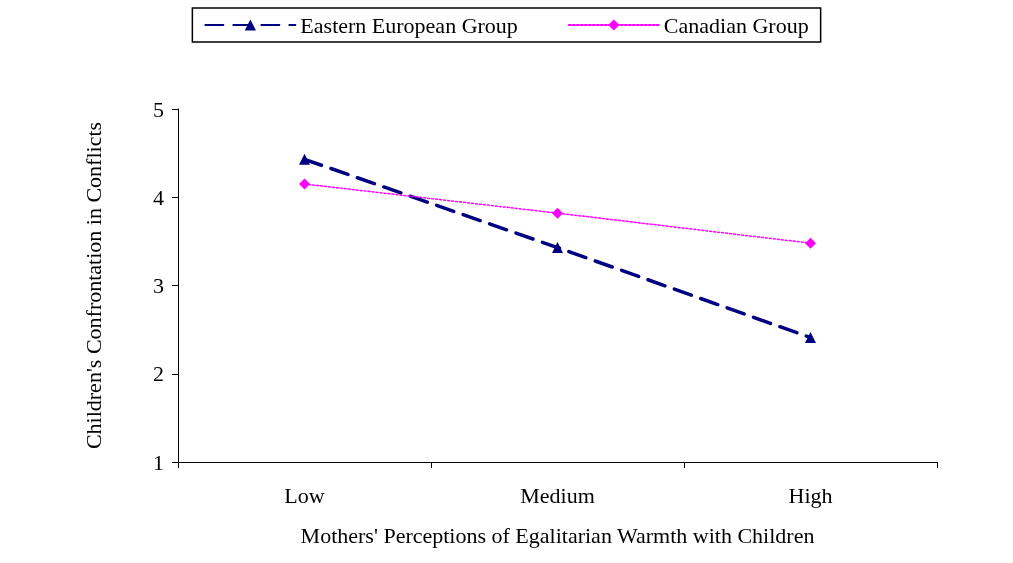 Image resolution: width=1013 pixels, height=563 pixels. I want to click on x-tick-label: High, so click(810, 495).